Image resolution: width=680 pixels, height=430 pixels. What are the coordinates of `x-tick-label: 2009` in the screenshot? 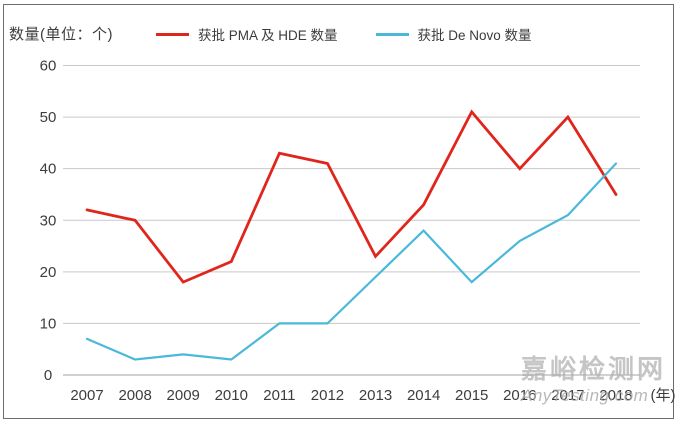 It's located at (183, 395).